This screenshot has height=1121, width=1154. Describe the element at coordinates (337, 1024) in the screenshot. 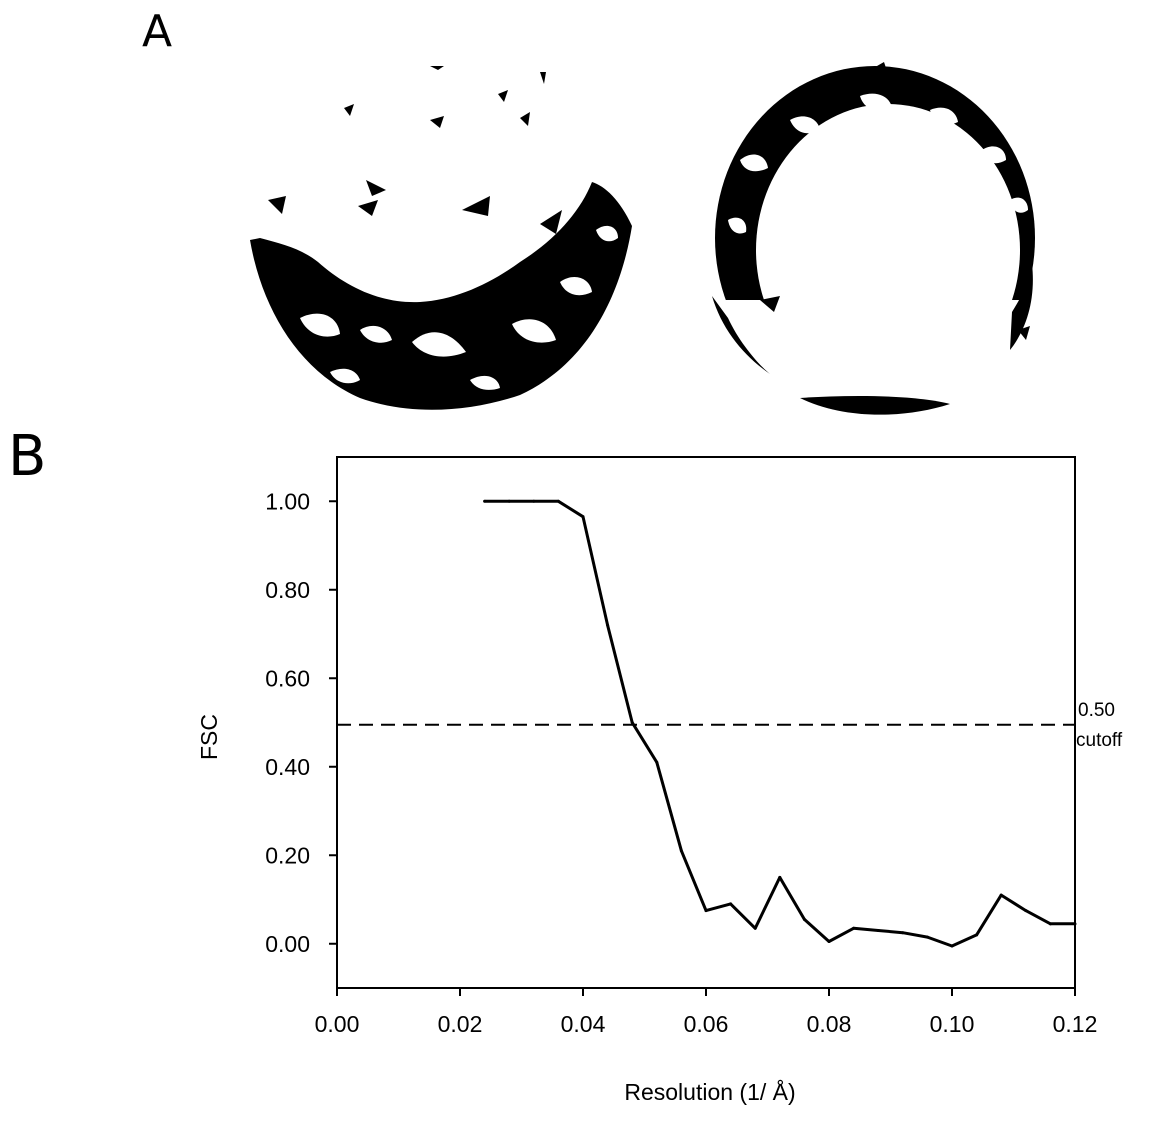

I see `x-tick-label: 0.00` at that location.